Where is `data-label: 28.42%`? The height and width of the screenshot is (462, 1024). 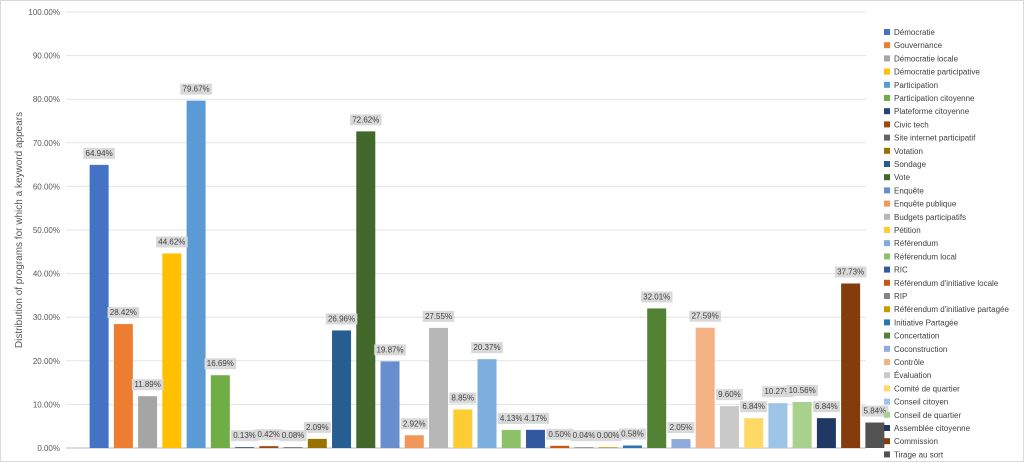
data-label: 28.42% is located at coordinates (123, 312).